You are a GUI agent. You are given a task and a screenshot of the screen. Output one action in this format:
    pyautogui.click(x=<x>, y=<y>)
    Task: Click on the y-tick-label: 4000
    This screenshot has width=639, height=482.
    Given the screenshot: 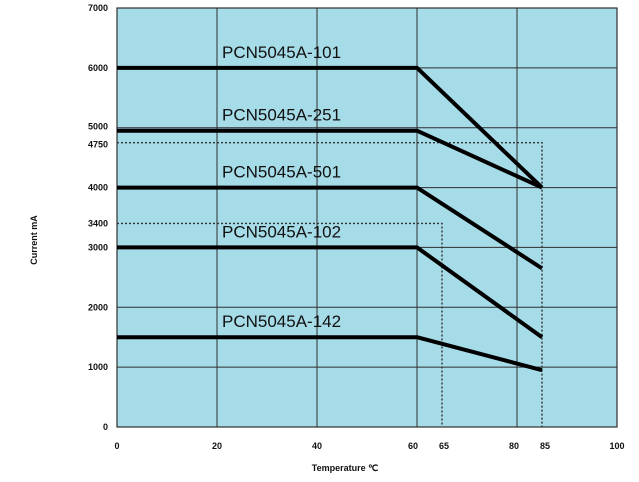 What is the action you would take?
    pyautogui.click(x=98, y=188)
    